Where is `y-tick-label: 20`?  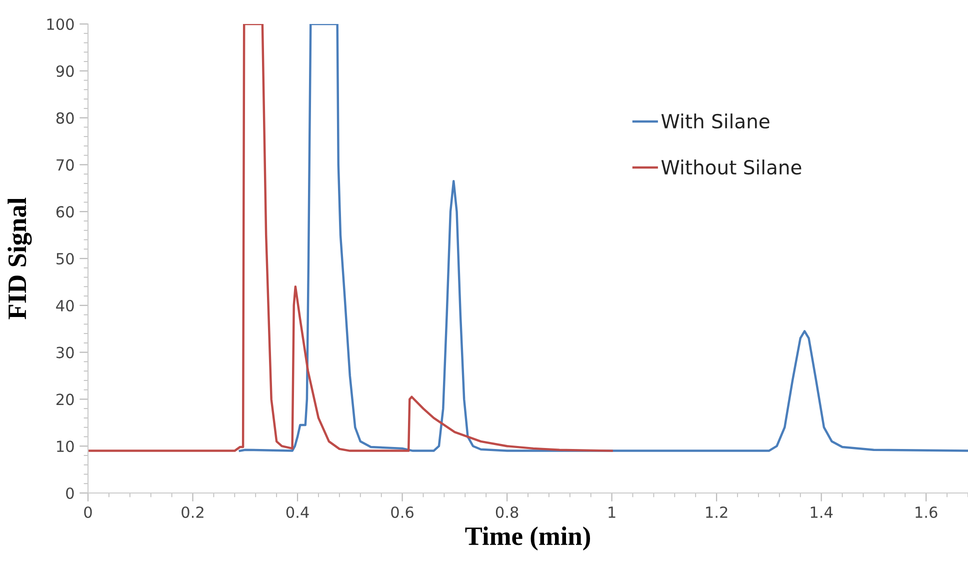 y-tick-label: 20 is located at coordinates (65, 400).